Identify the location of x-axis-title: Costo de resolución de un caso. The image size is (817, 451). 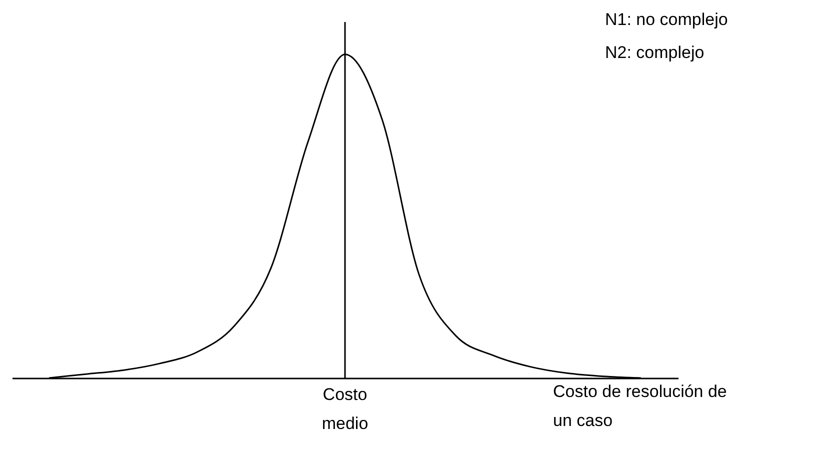
(640, 406).